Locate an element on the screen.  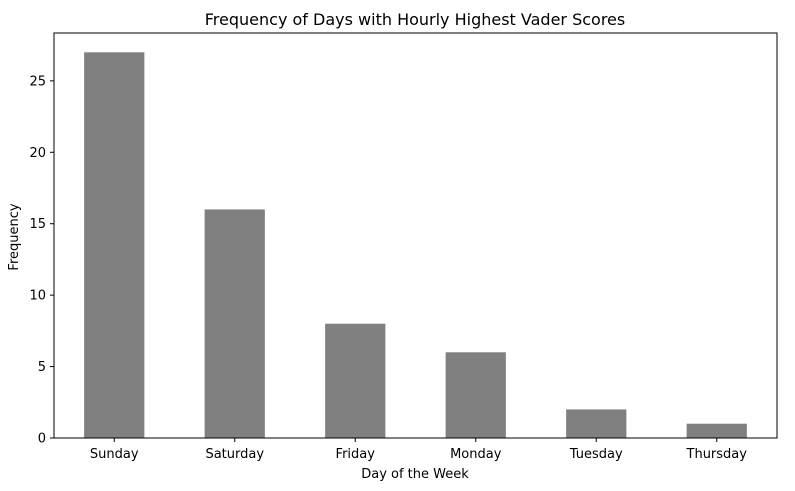
y-tick-label-25: 25 is located at coordinates (37, 81).